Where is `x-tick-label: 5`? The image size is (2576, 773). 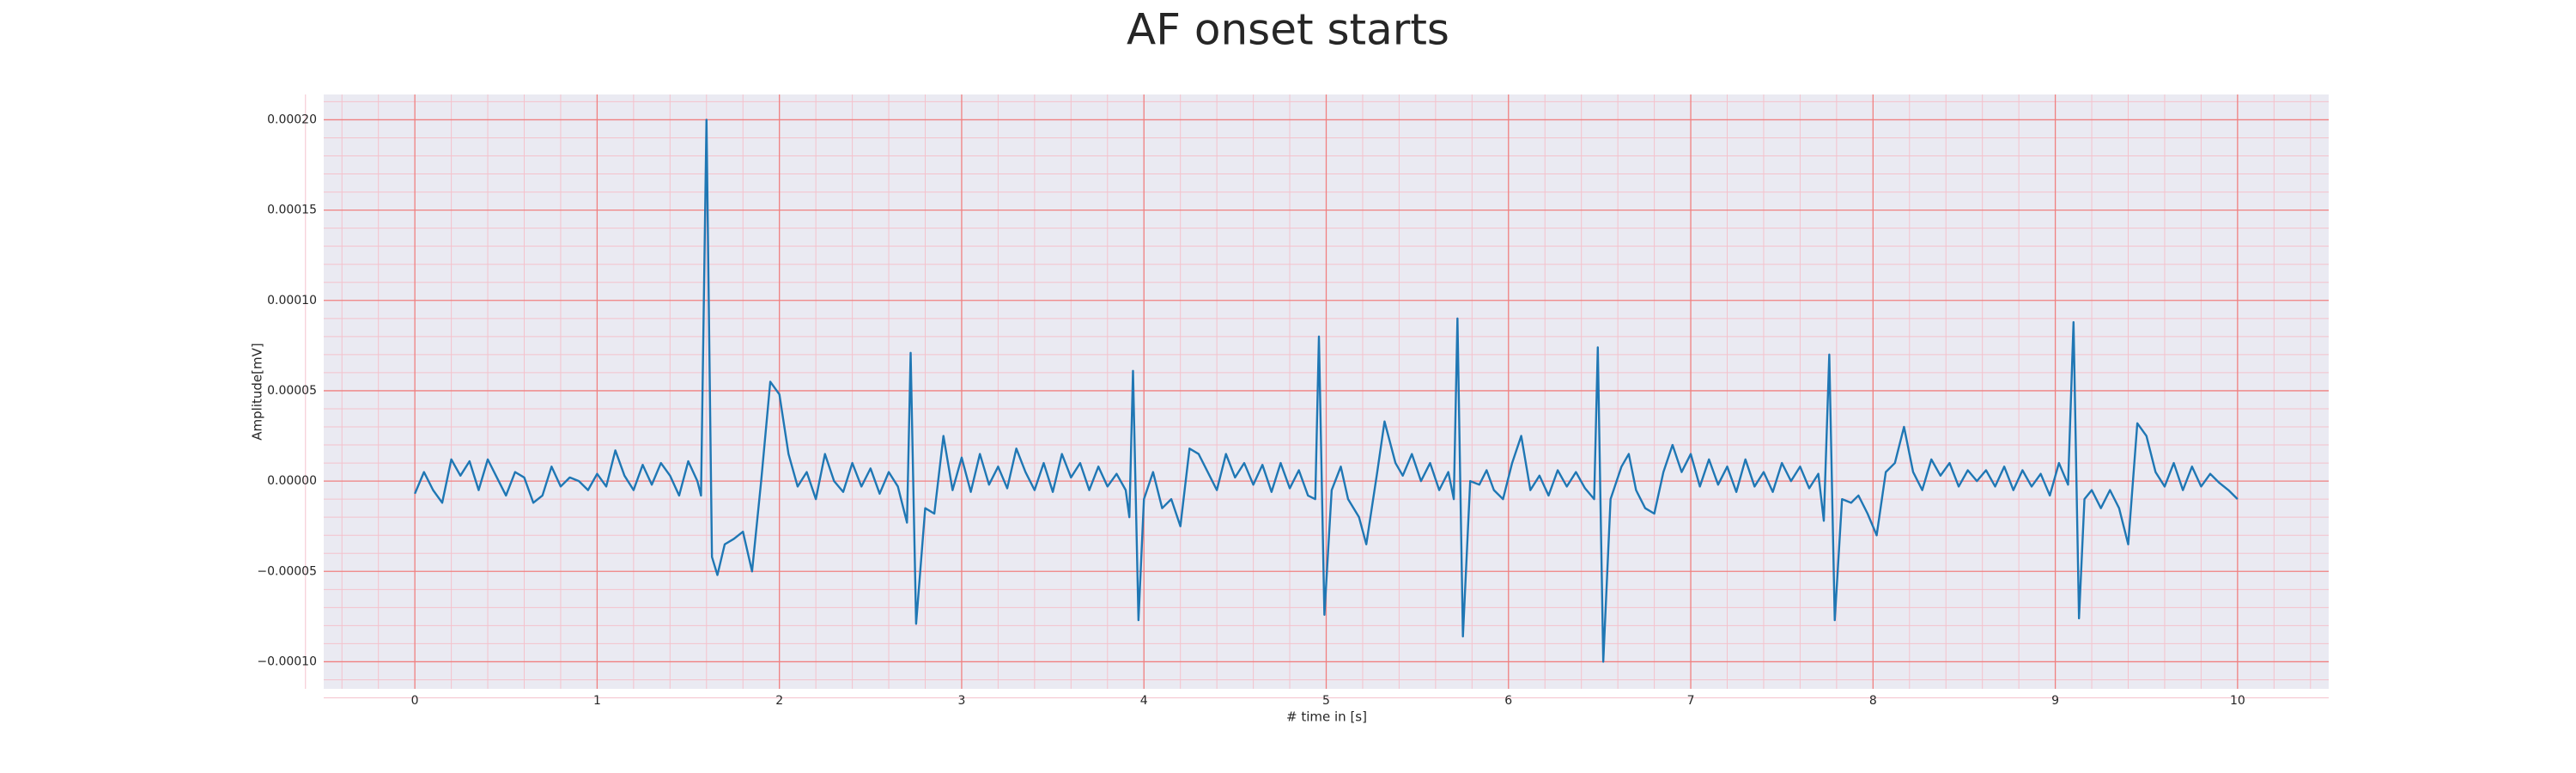 x-tick-label: 5 is located at coordinates (1326, 701).